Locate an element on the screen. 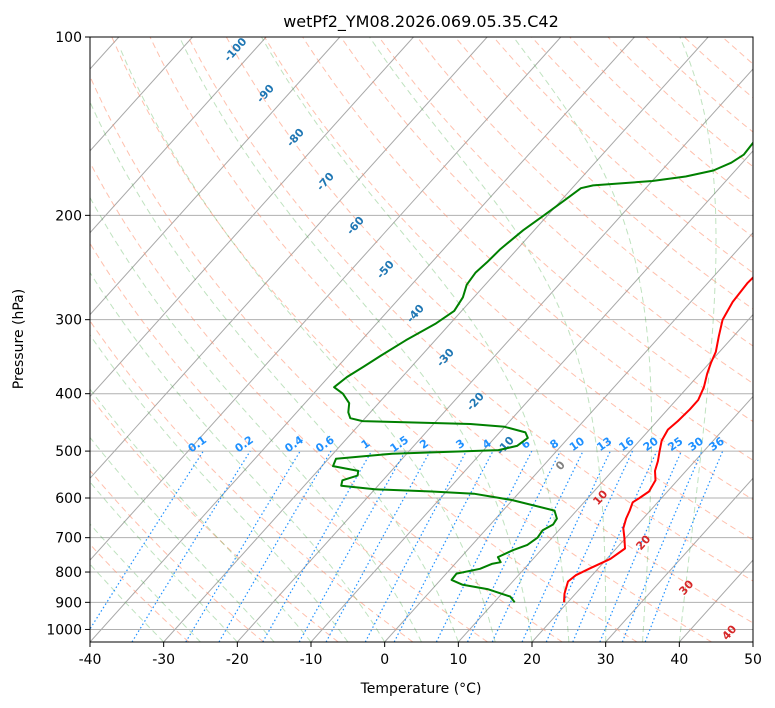 Image resolution: width=775 pixels, height=708 pixels. y-tick-label: 600 is located at coordinates (68, 499).